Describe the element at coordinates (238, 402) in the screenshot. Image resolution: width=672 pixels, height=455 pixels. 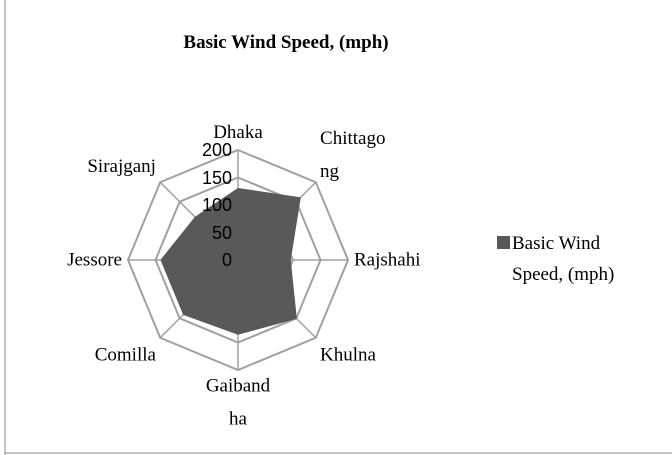
I see `category-label: Gaibandha` at that location.